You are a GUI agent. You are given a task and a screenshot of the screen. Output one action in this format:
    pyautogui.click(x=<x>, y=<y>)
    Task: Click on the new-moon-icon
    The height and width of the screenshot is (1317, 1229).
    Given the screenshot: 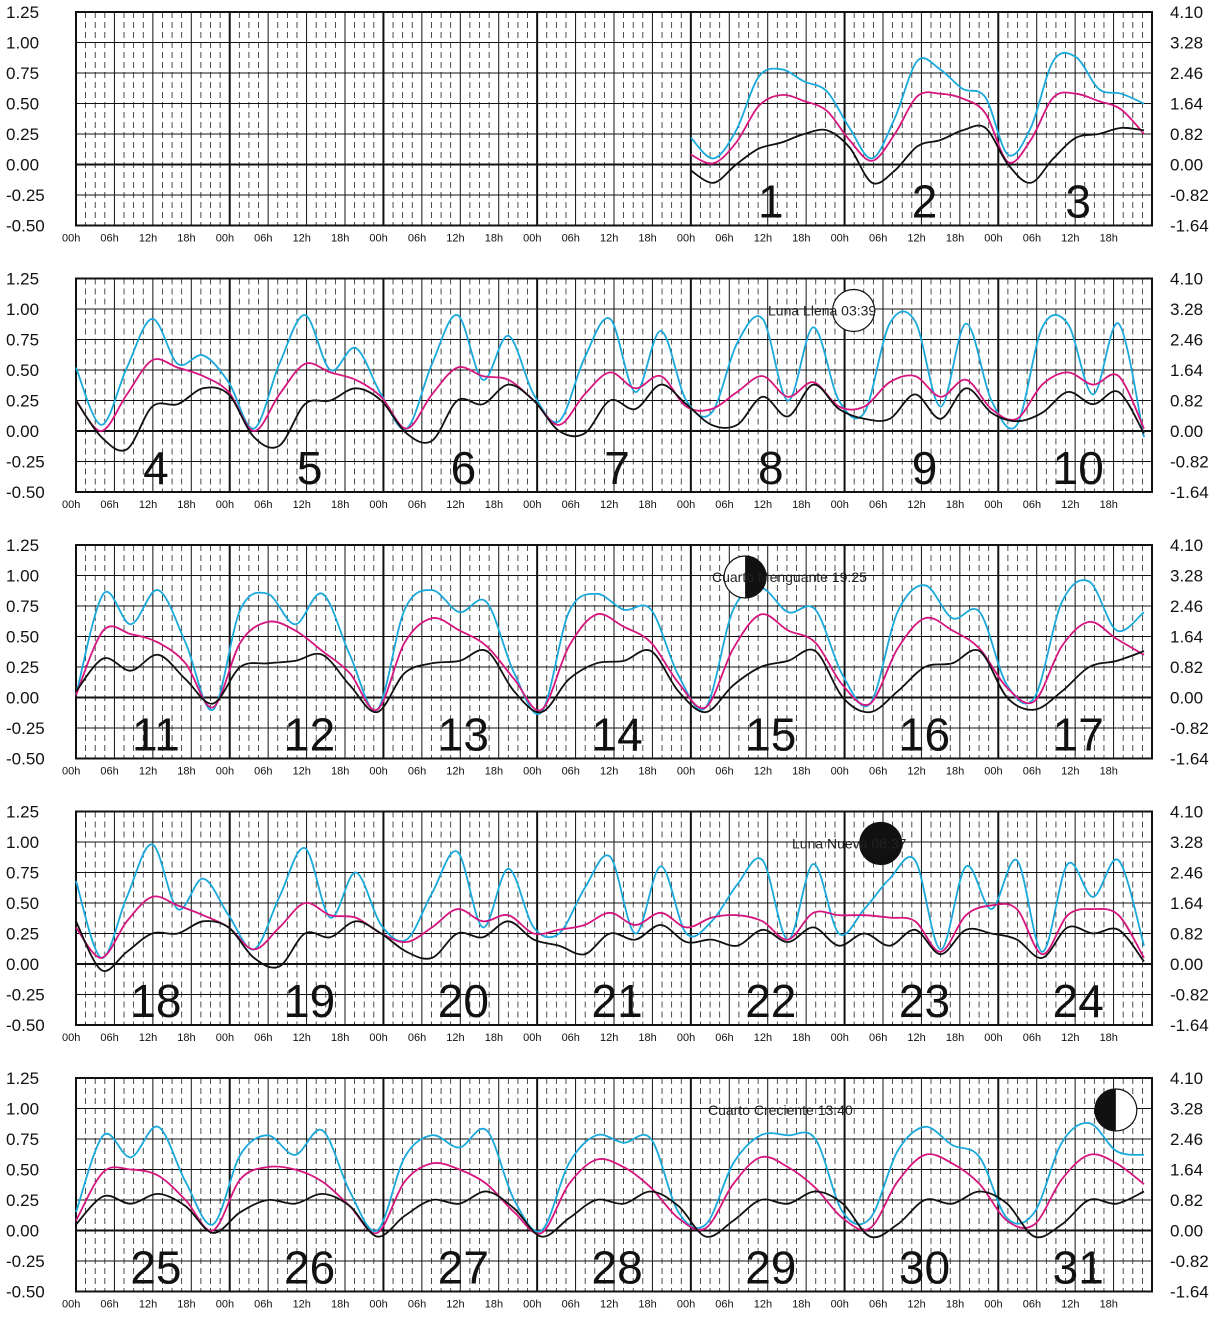 What is the action you would take?
    pyautogui.click(x=881, y=843)
    